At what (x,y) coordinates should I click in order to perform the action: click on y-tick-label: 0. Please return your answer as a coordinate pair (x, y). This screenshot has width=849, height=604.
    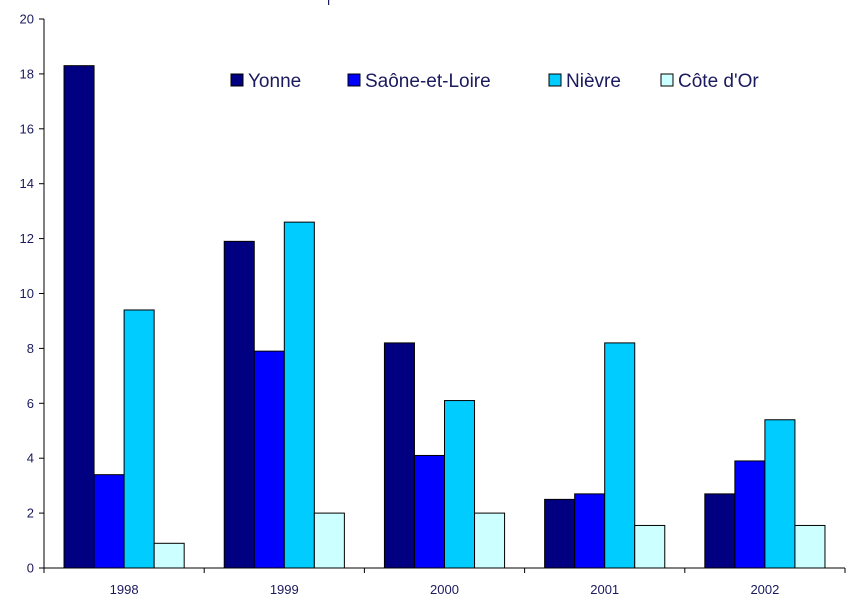
    Looking at the image, I should click on (30, 568).